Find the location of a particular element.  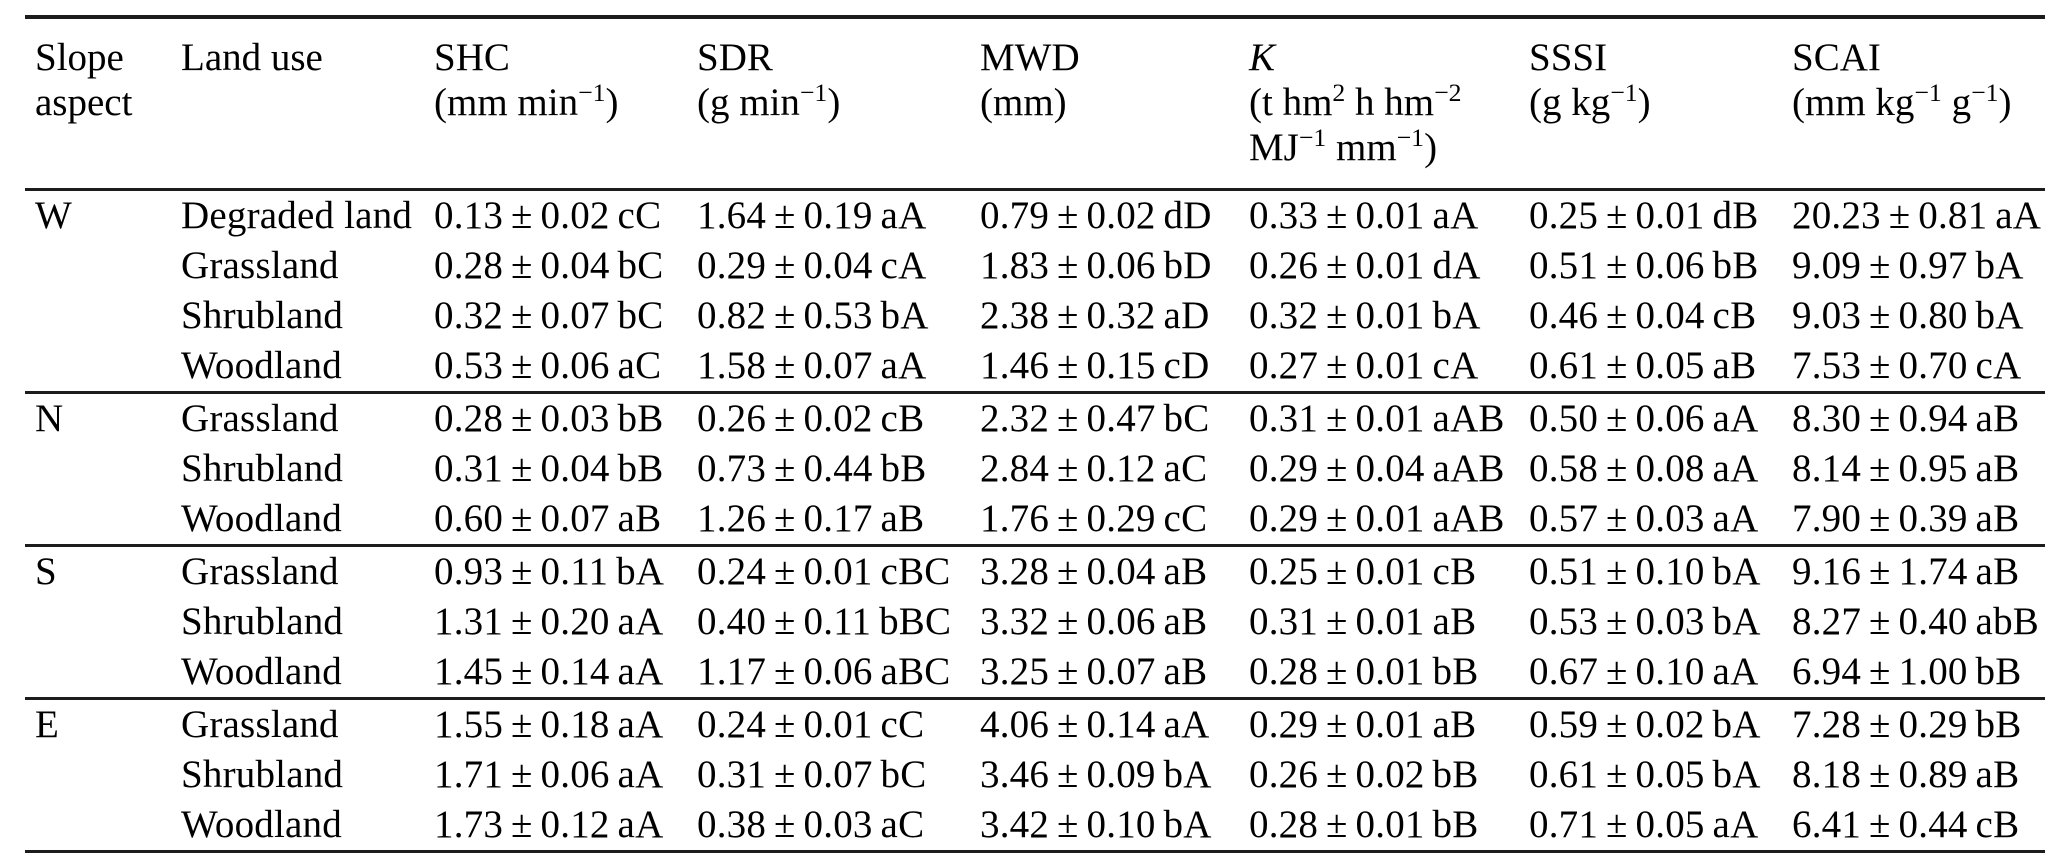

value-cell-shc: 1.55 ± 0.18 aA is located at coordinates (549, 724).